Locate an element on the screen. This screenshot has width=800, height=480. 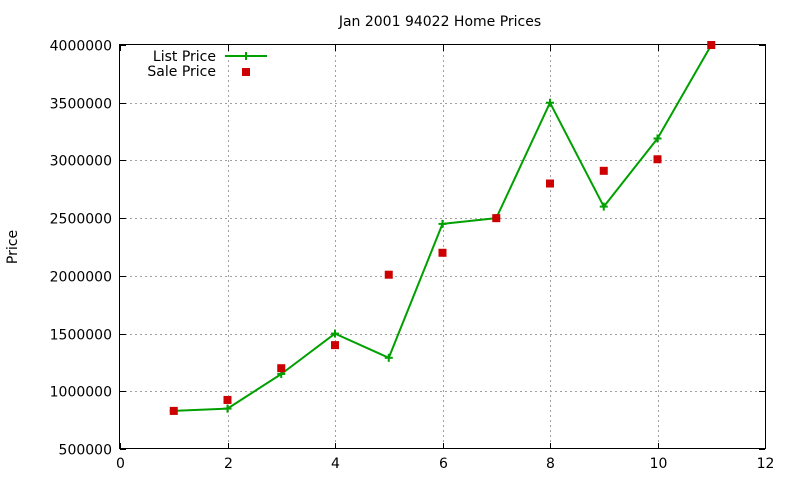
legend-label-sale-price: Sale Price is located at coordinates (181, 72).